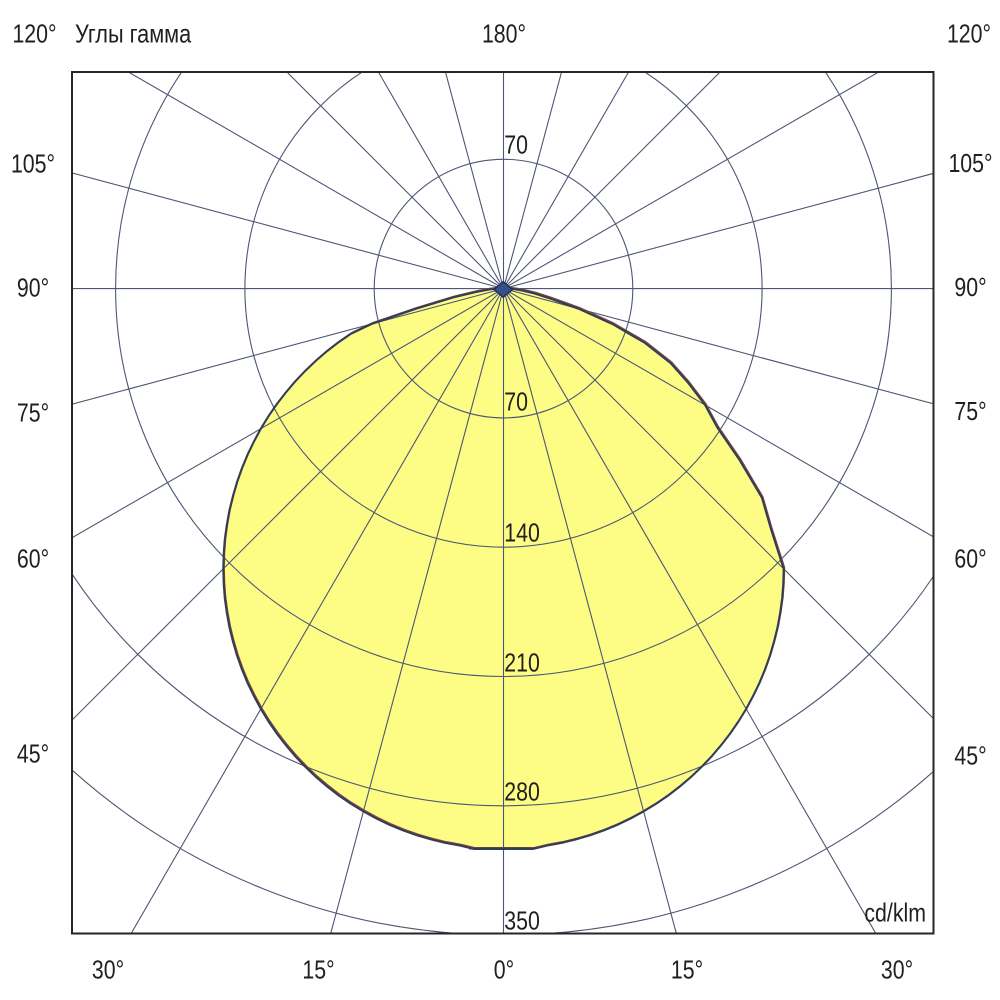  I want to click on svg-text: 0°, so click(504, 970).